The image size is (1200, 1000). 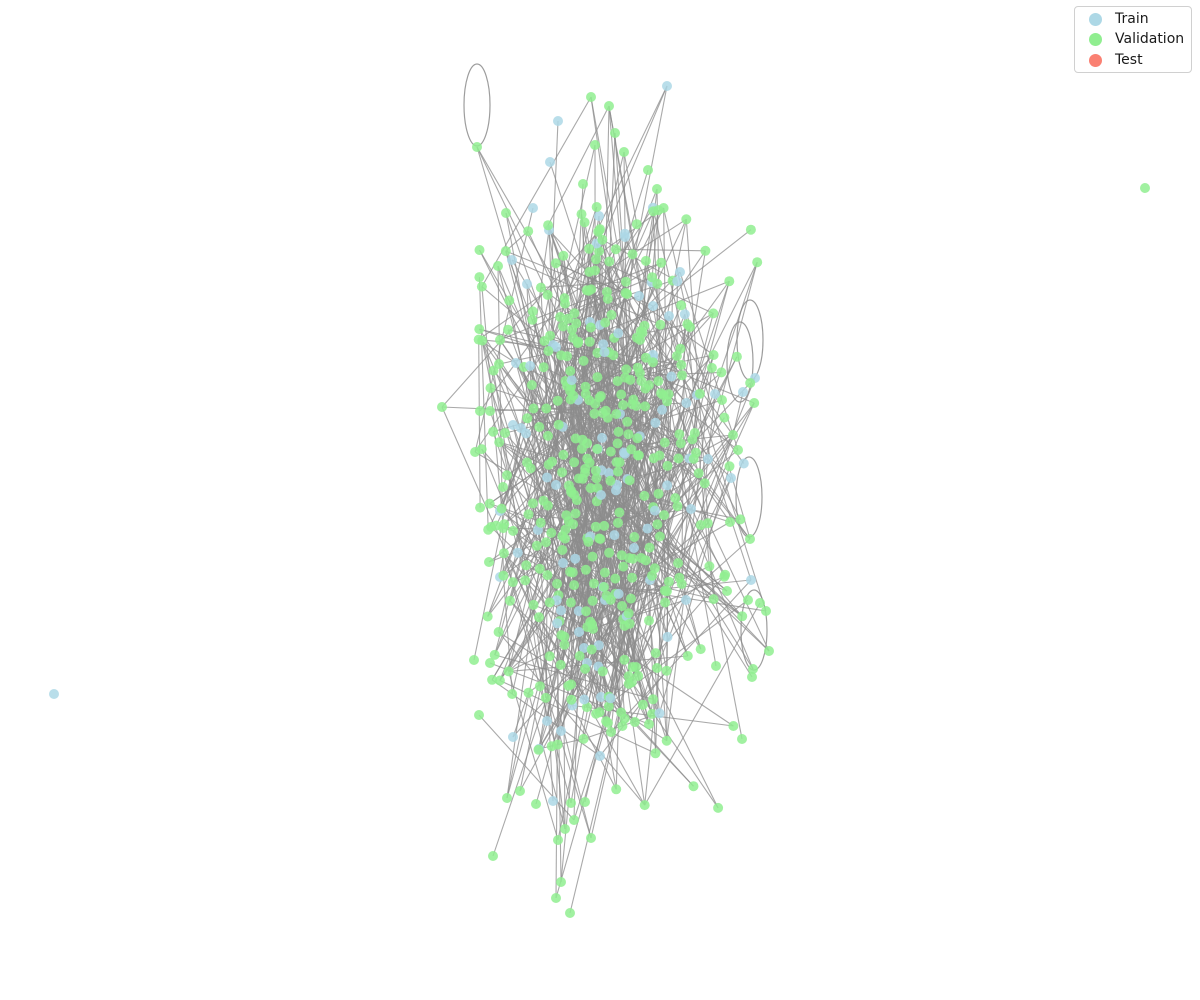 What do you see at coordinates (1132, 19) in the screenshot?
I see `legend-label-train: Train` at bounding box center [1132, 19].